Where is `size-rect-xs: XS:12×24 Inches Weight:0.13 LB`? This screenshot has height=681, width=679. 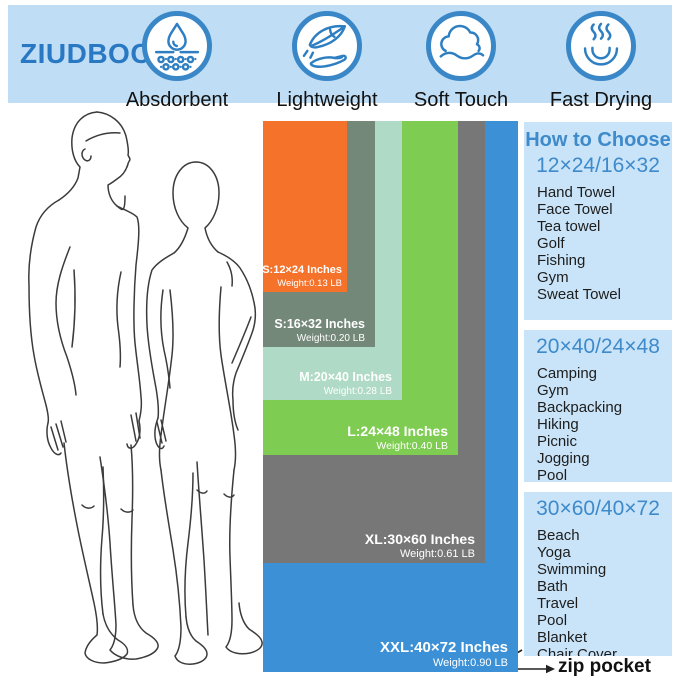 size-rect-xs: XS:12×24 Inches Weight:0.13 LB is located at coordinates (301, 206).